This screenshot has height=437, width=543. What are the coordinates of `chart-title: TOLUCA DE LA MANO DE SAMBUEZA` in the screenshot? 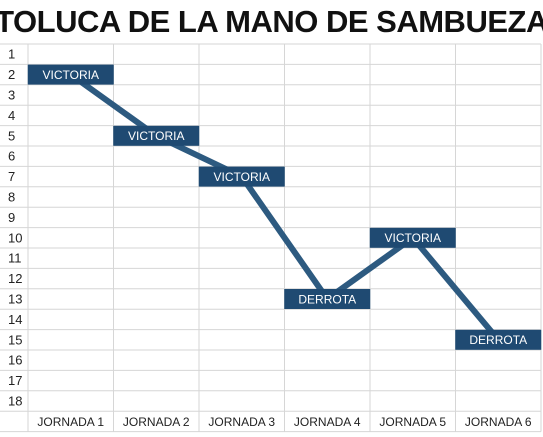 It's located at (271, 21).